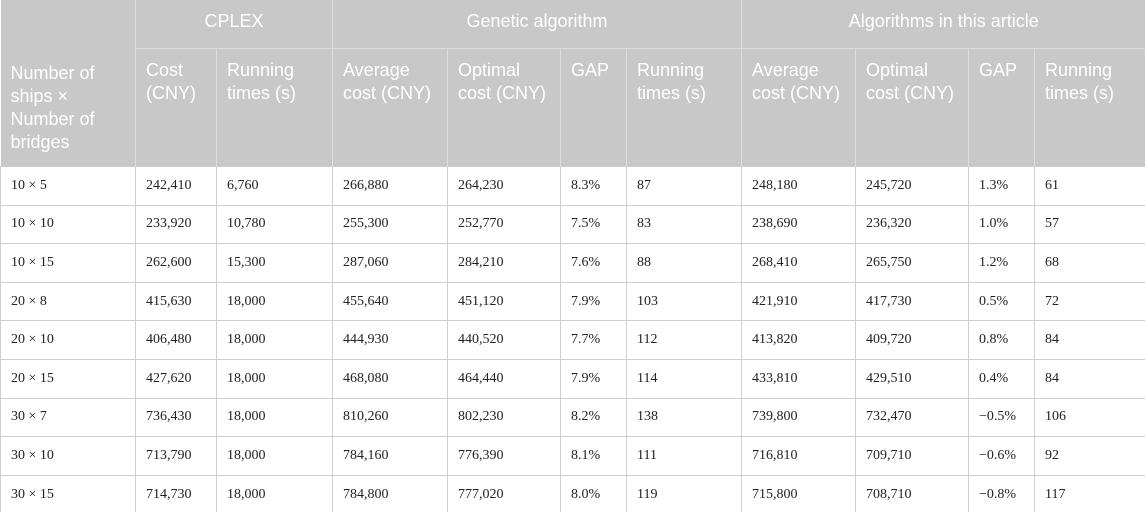 The image size is (1145, 512). What do you see at coordinates (799, 456) in the screenshot?
I see `table-cell: 716,810` at bounding box center [799, 456].